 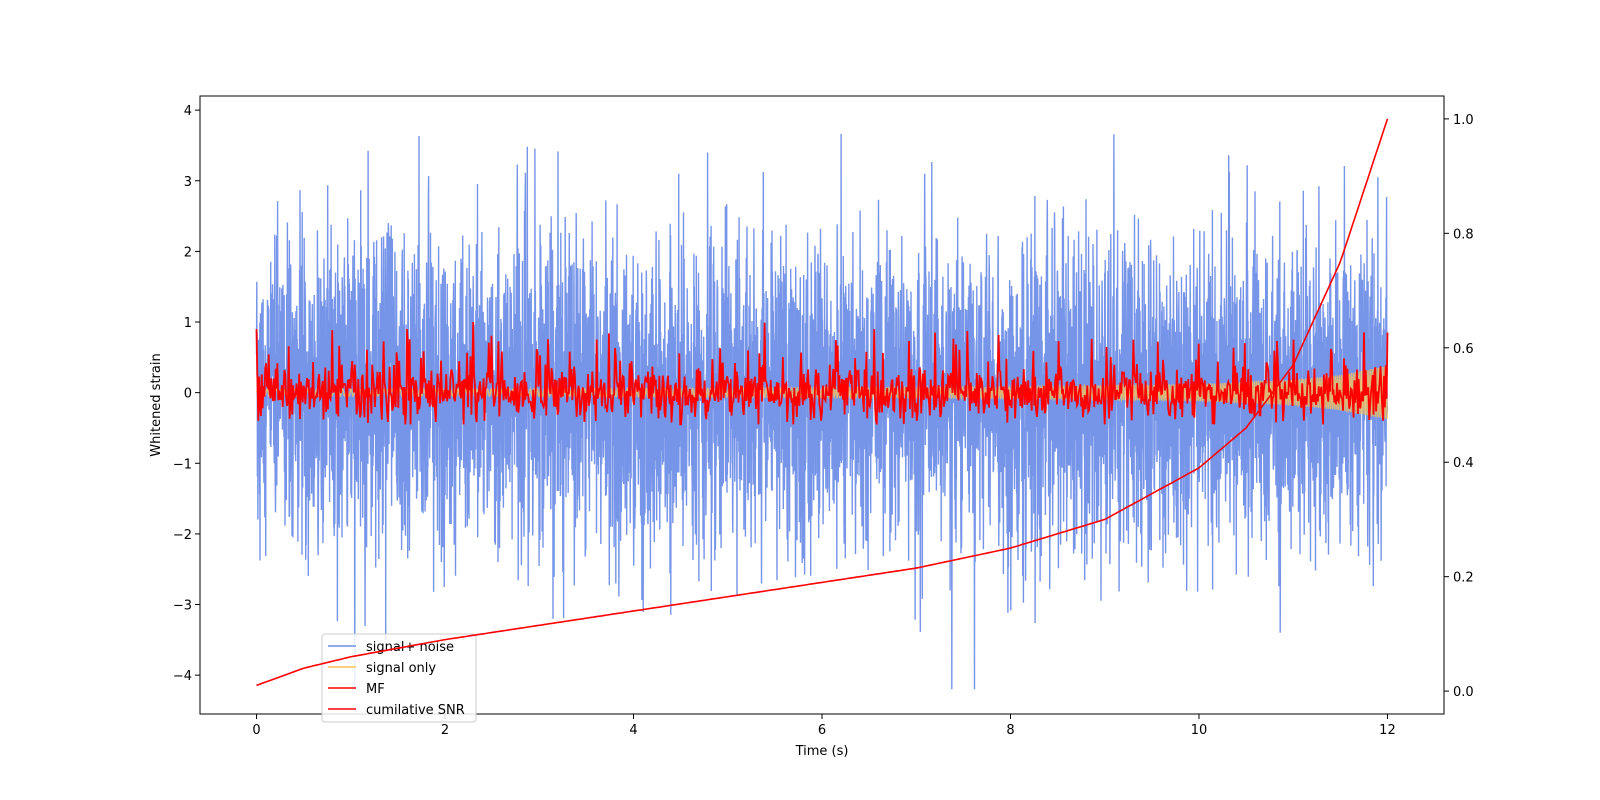 I want to click on y-tick-label: −2, so click(x=182, y=535).